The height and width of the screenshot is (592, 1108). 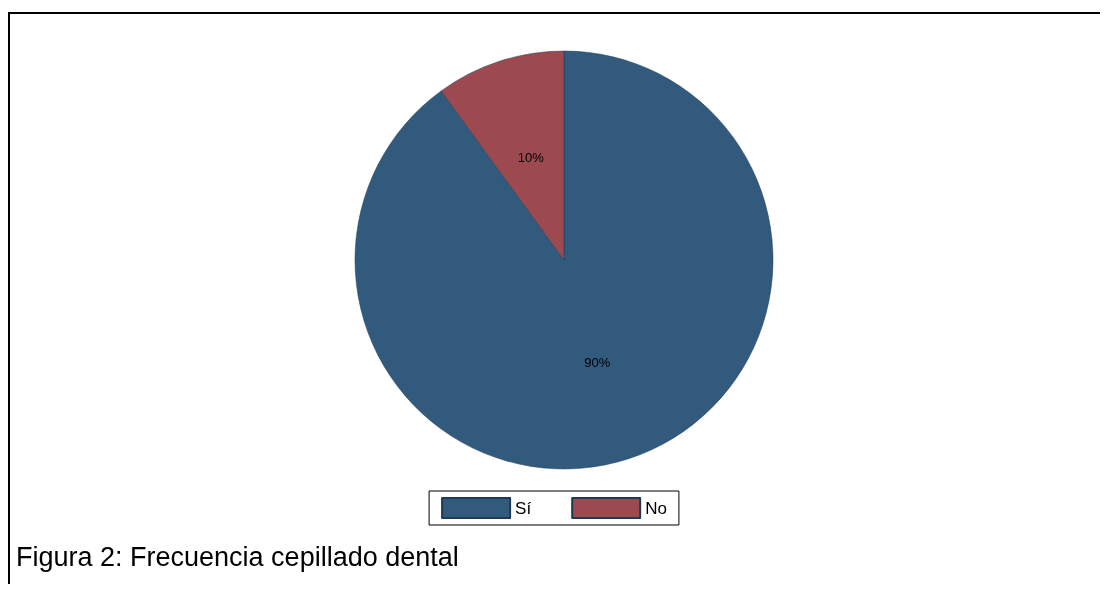 What do you see at coordinates (597, 362) in the screenshot?
I see `data-label: 90%` at bounding box center [597, 362].